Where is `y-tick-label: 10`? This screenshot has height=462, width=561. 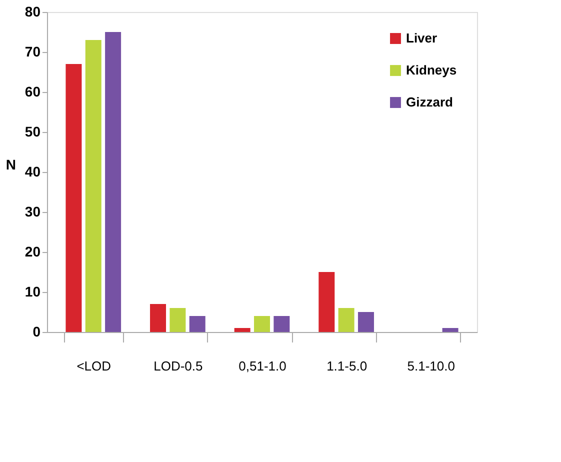 y-tick-label: 10 is located at coordinates (32, 292).